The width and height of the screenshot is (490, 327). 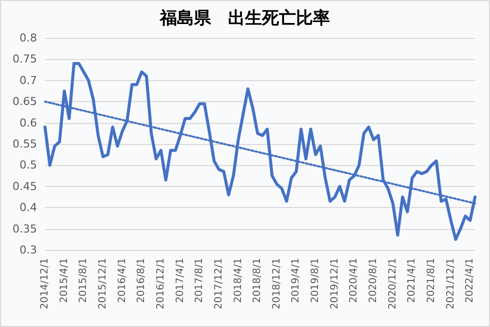 I want to click on x-tick-label: 2017/4/1, so click(x=180, y=280).